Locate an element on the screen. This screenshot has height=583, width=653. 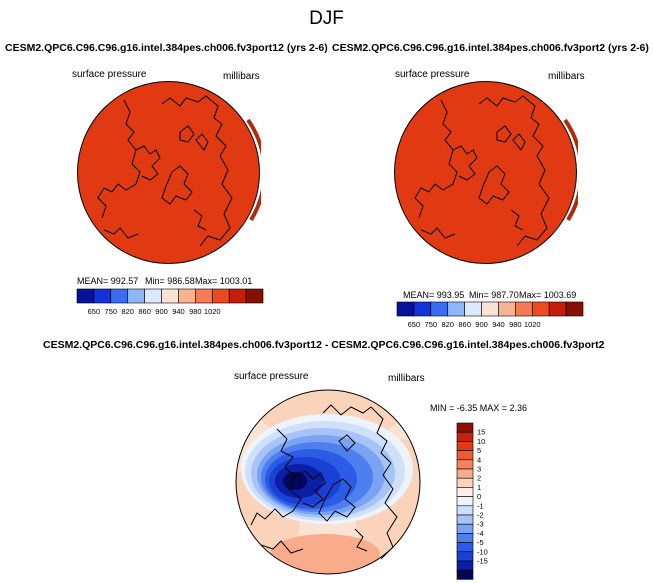
panel2-colorbar-tick: 820 is located at coordinates (447, 324).